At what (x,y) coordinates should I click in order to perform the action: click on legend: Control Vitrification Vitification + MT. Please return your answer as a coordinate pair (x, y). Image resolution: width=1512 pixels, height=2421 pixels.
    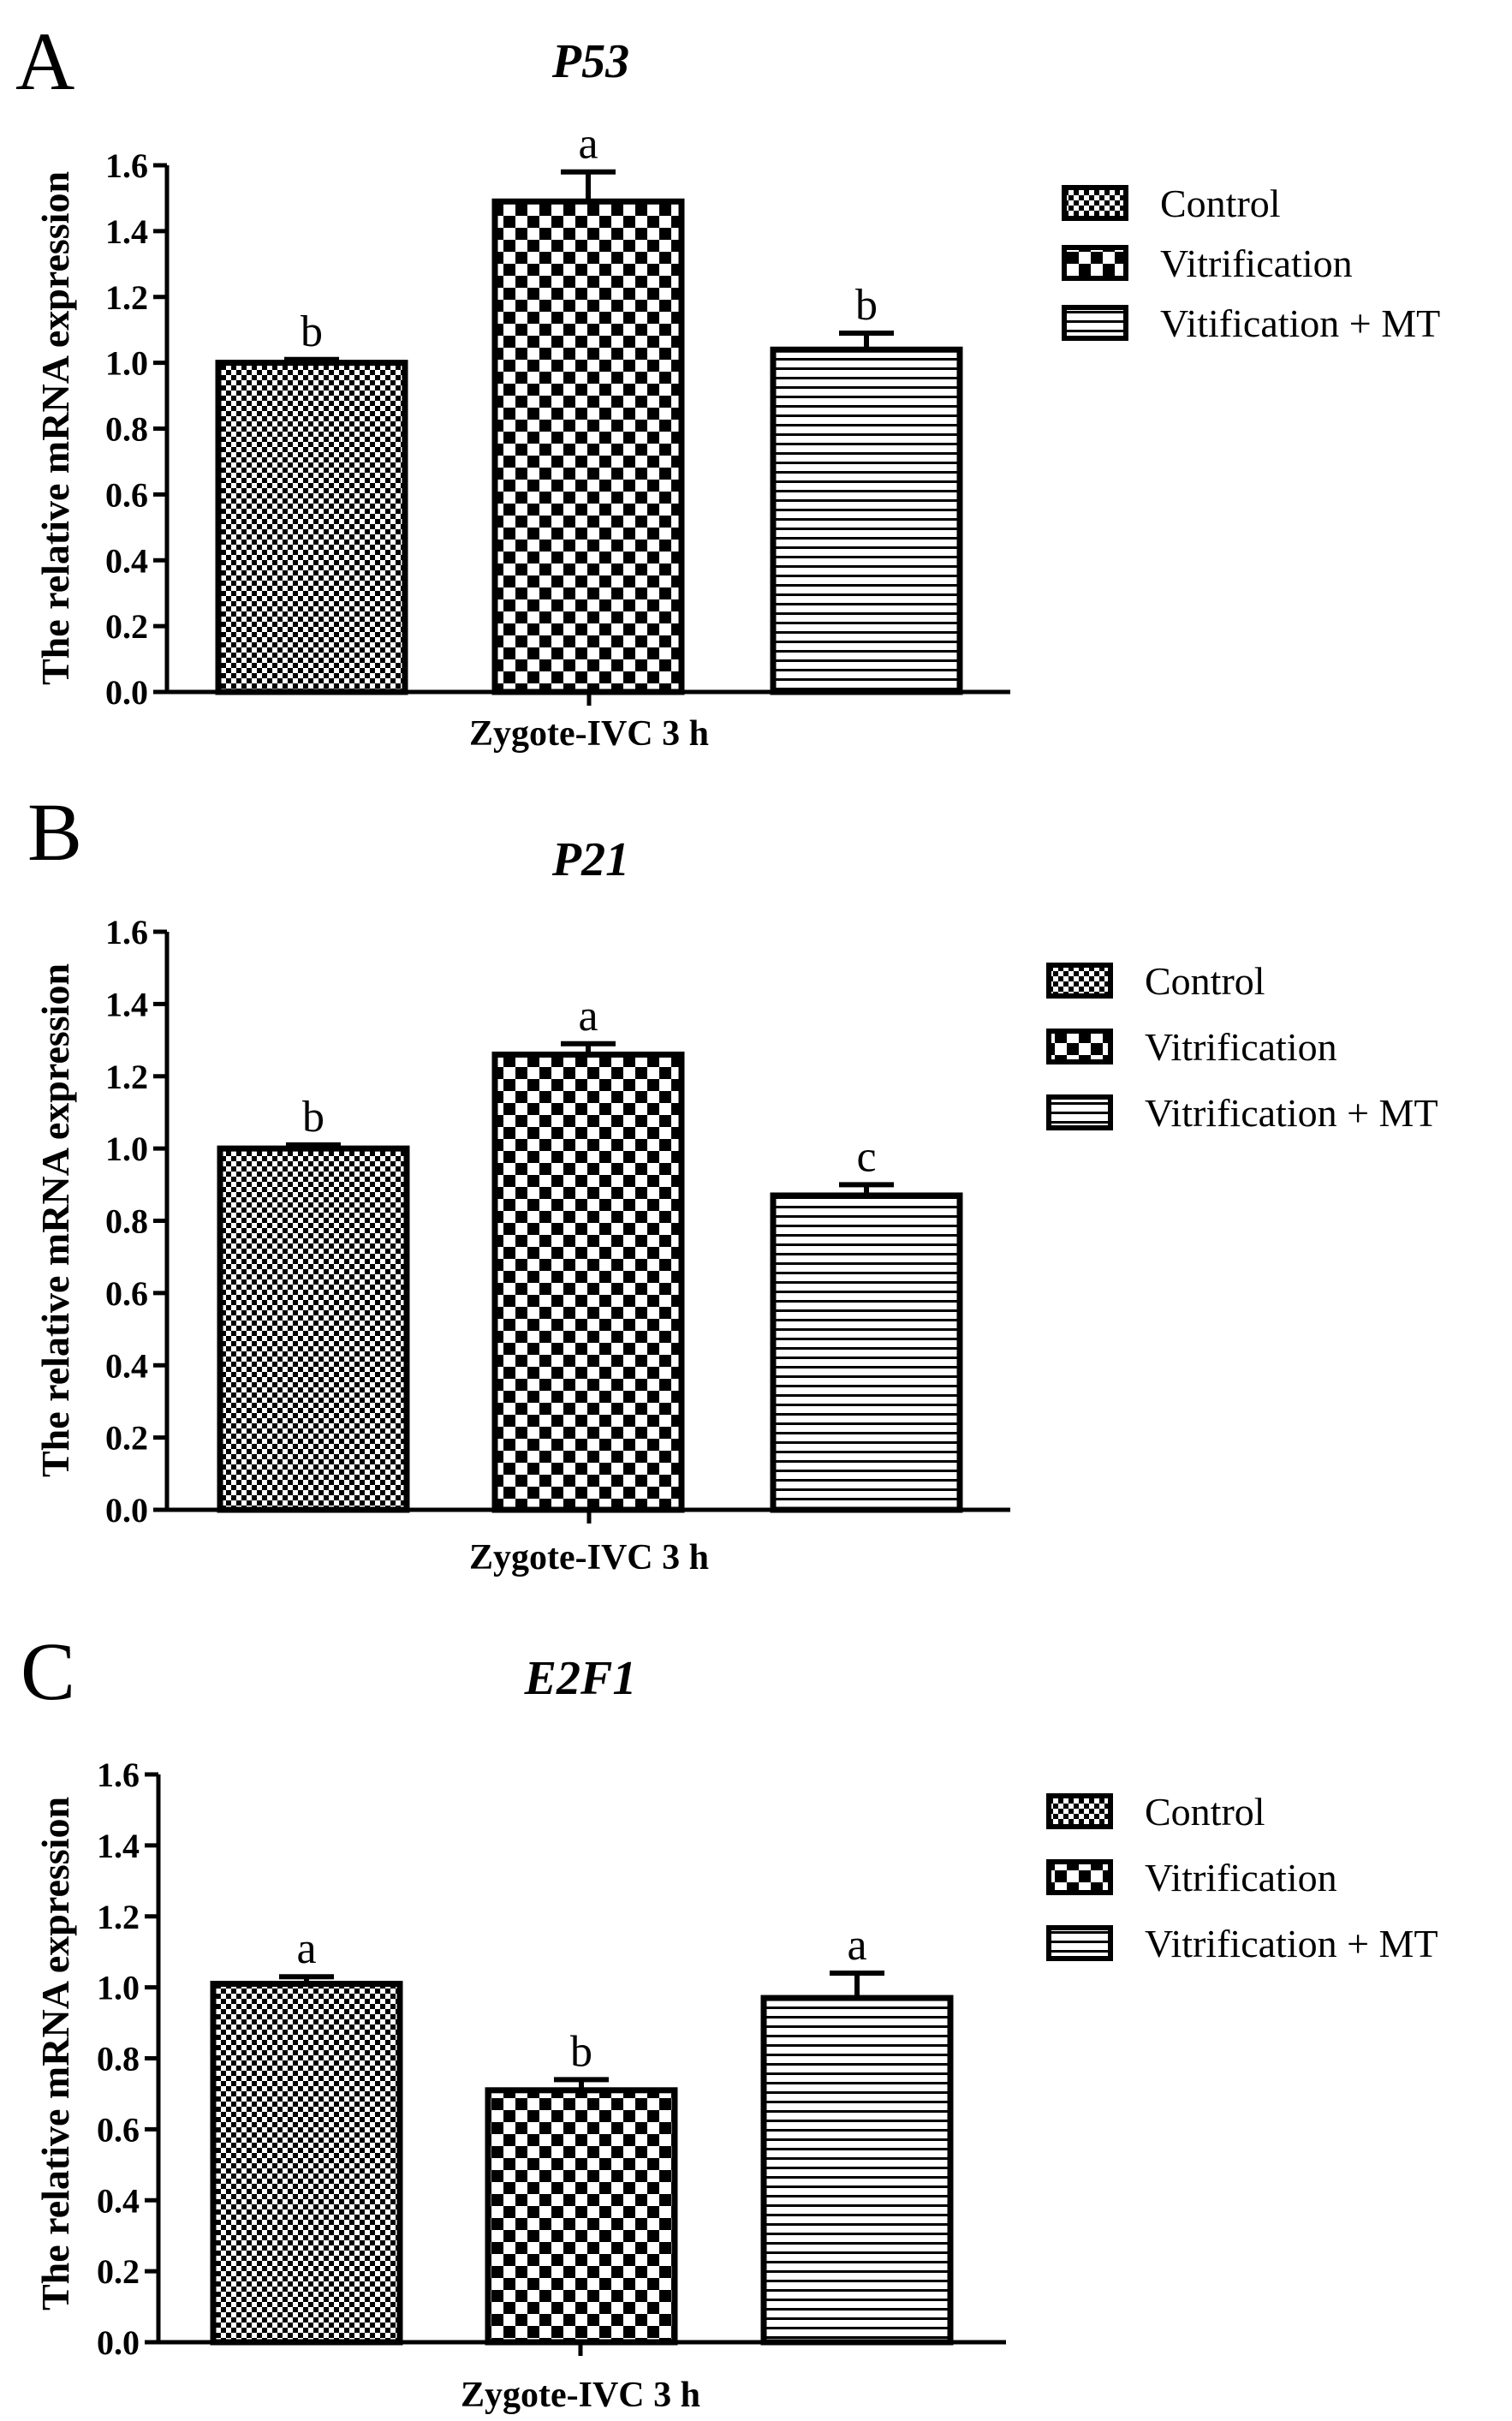
    Looking at the image, I should click on (1251, 263).